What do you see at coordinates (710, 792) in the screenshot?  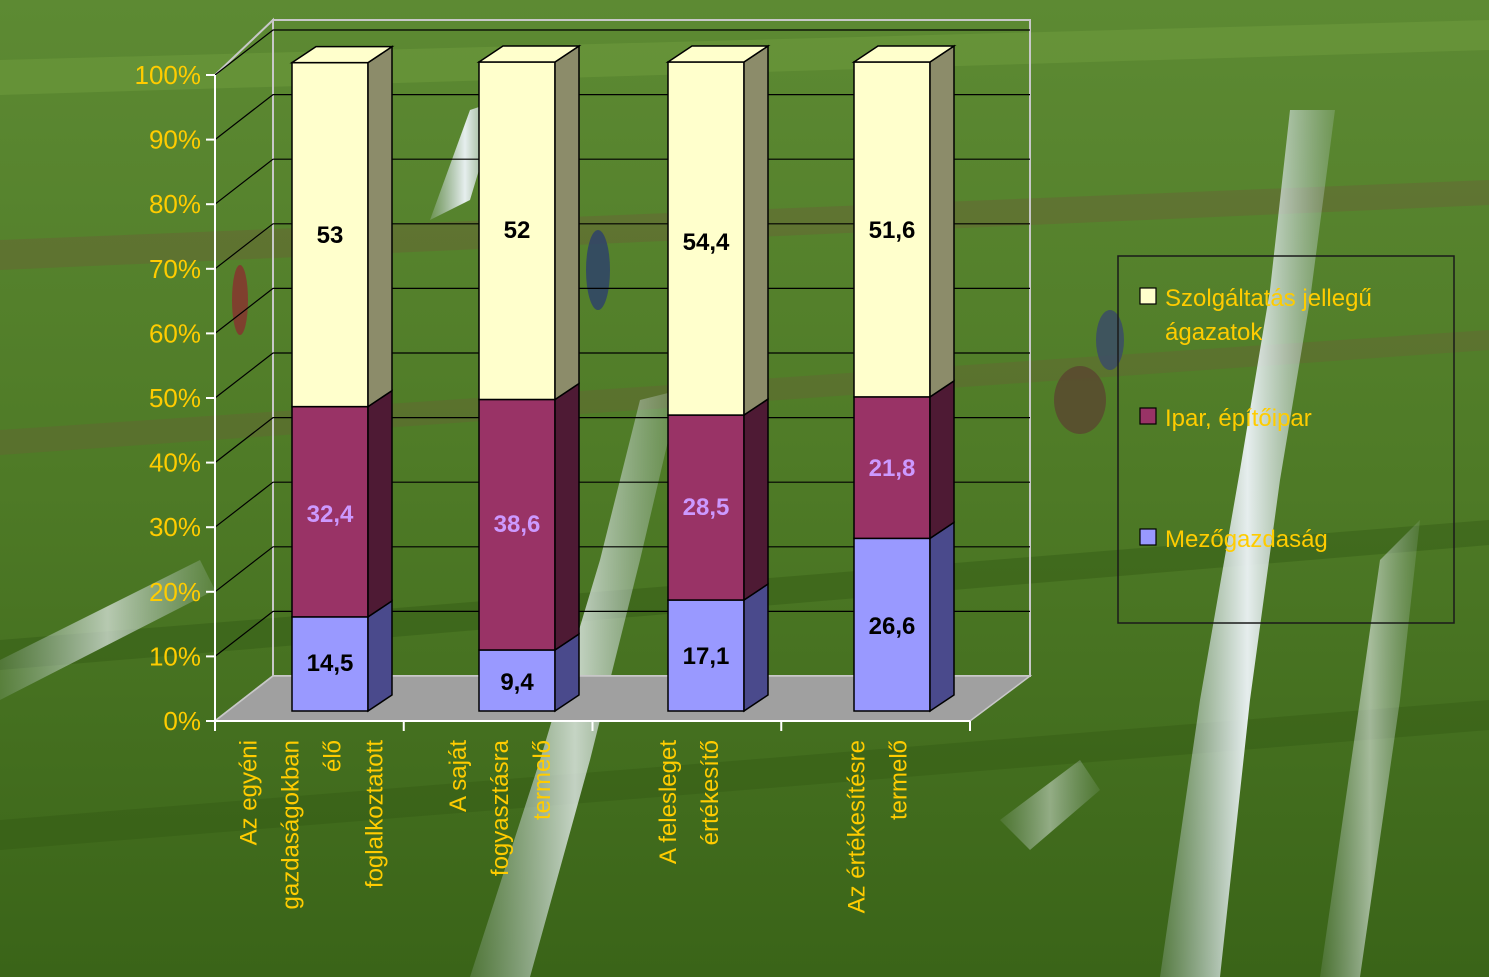 I see `x-category-label: értékesítő` at bounding box center [710, 792].